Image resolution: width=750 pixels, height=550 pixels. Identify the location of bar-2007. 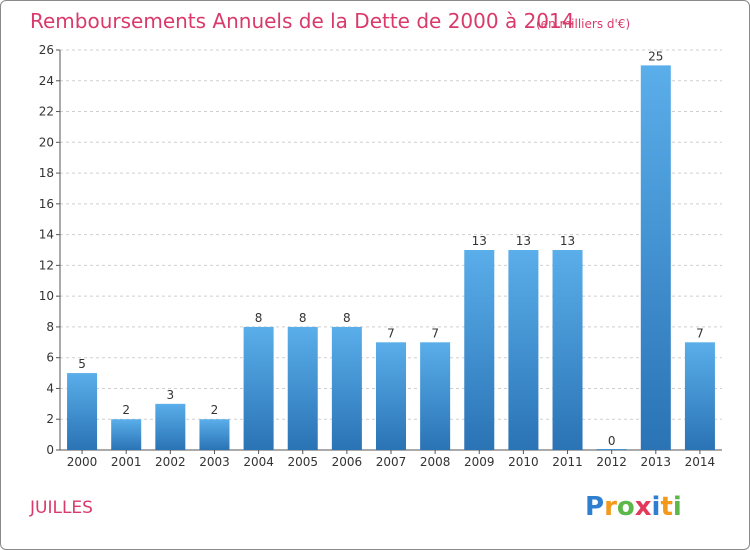
(391, 396).